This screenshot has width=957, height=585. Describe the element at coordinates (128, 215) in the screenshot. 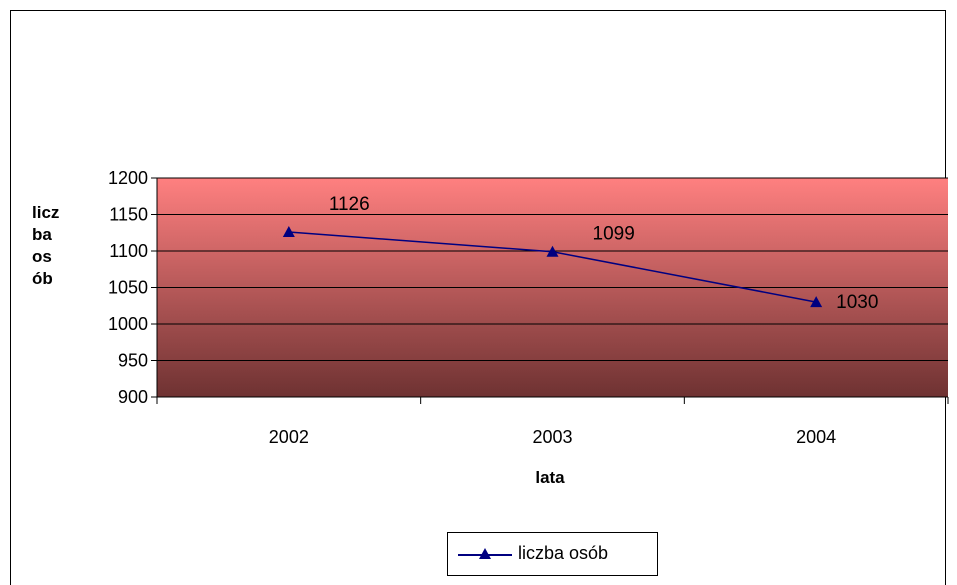

I see `y-tick-label: 1150` at that location.